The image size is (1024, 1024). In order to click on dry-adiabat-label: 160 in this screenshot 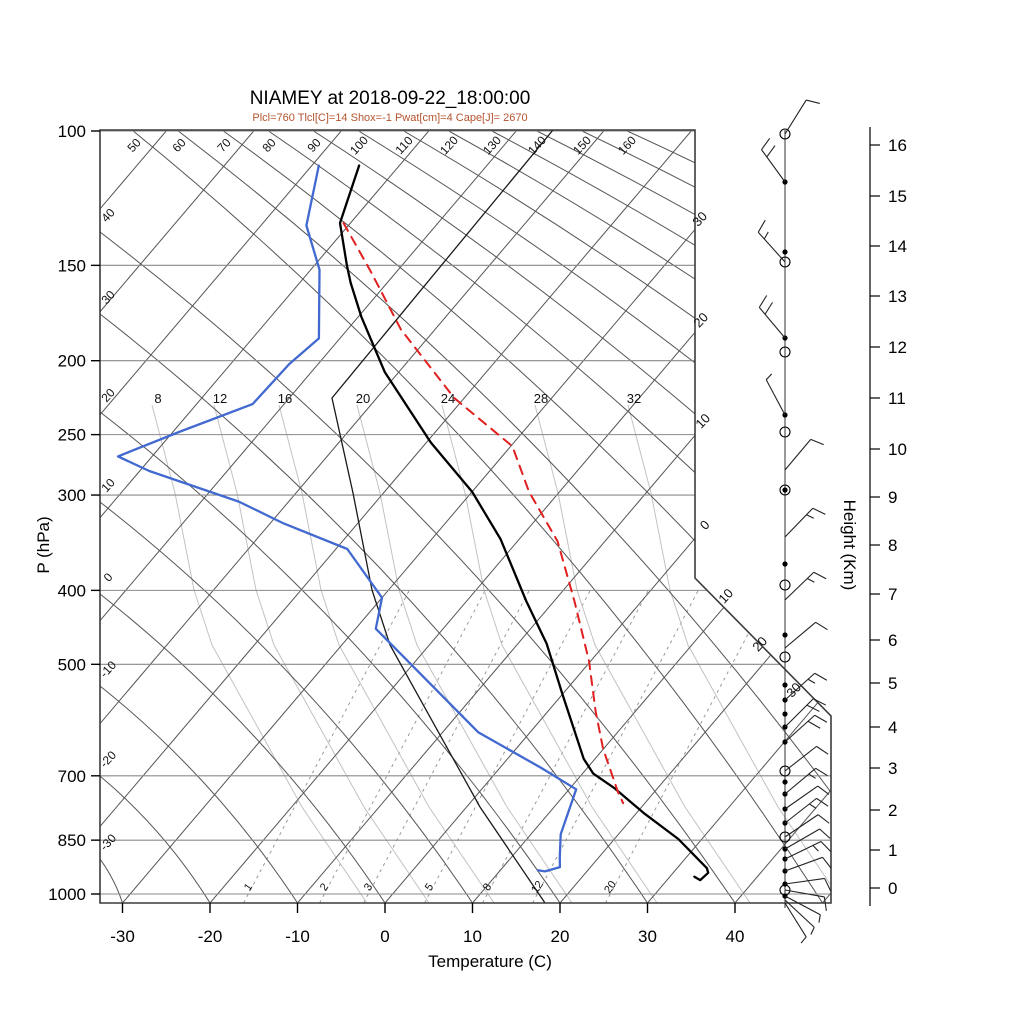, I will do `click(627, 145)`.